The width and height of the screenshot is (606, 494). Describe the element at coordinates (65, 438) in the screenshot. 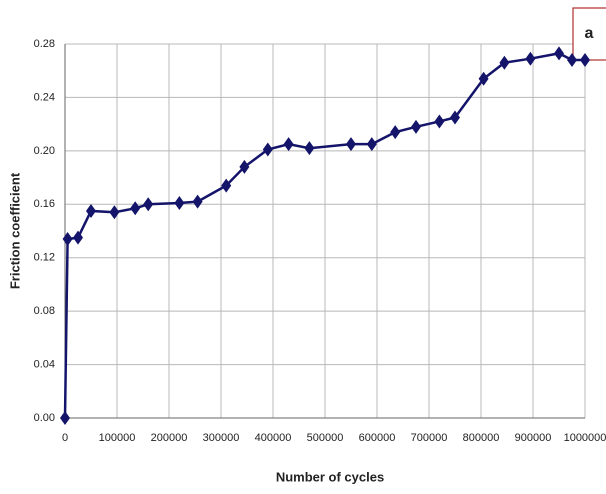

I see `x-tick-label: 0` at that location.